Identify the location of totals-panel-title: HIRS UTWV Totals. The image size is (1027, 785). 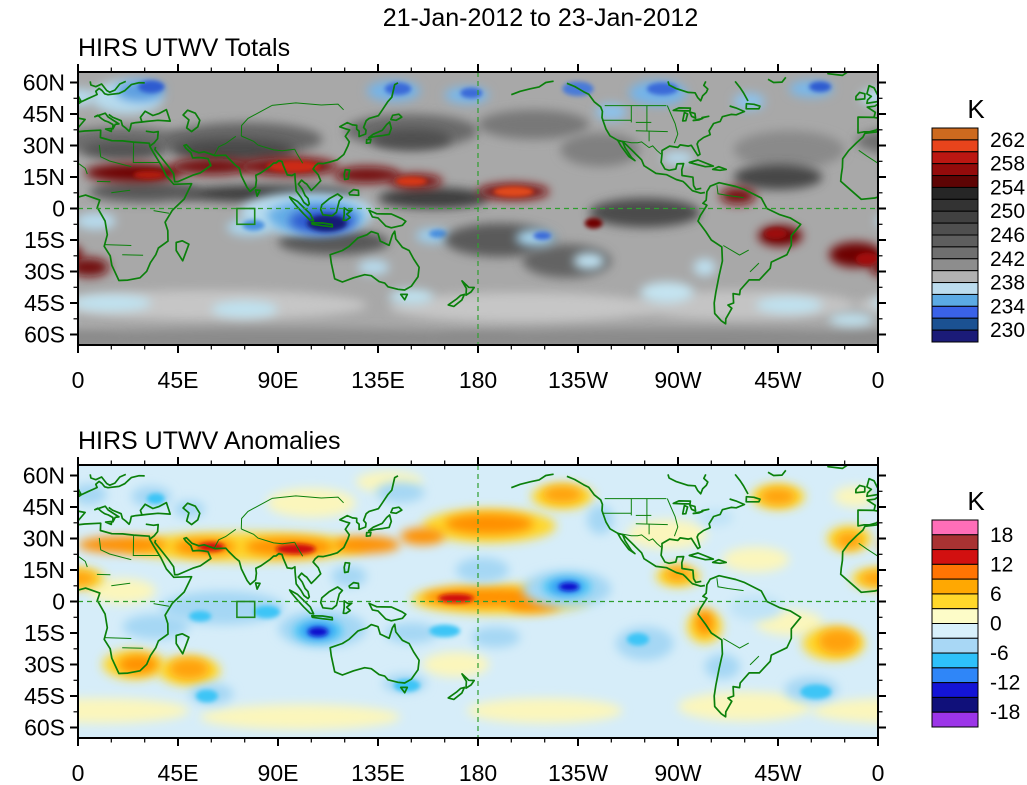
(184, 48).